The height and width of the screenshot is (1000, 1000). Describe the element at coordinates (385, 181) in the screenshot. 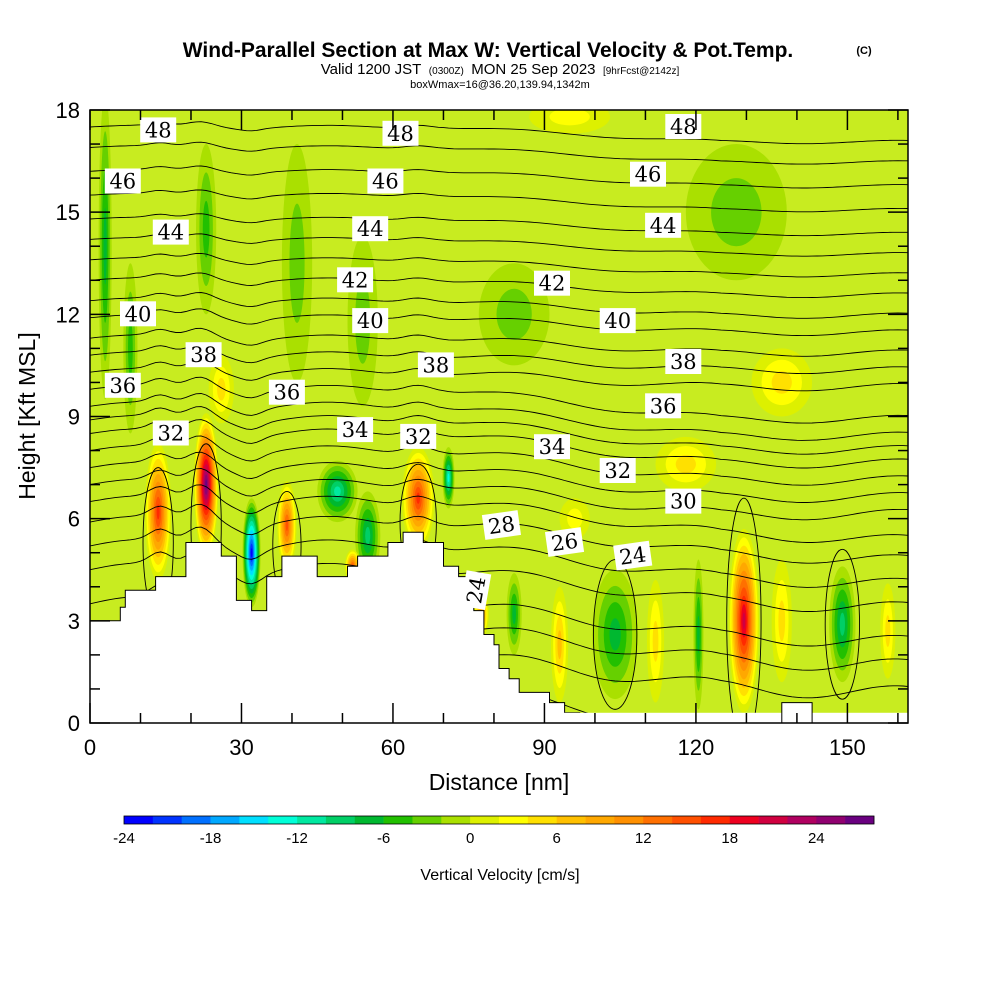

I see `contour-label: 46` at that location.